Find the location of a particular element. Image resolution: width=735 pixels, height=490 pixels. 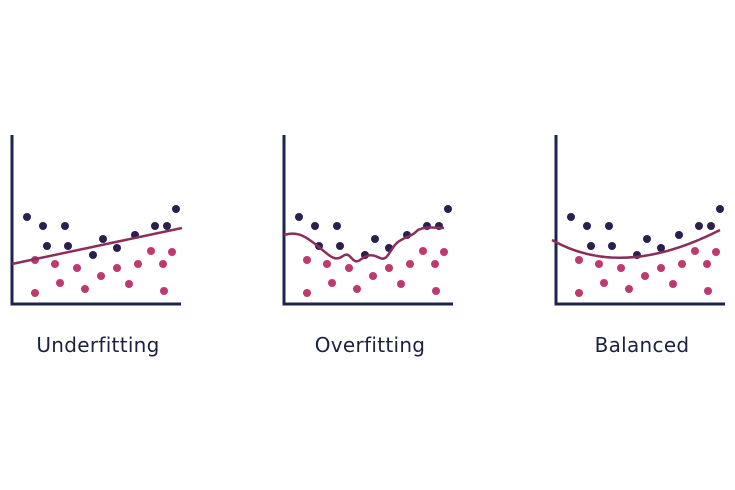

panel-label: Overfitting is located at coordinates (370, 345).